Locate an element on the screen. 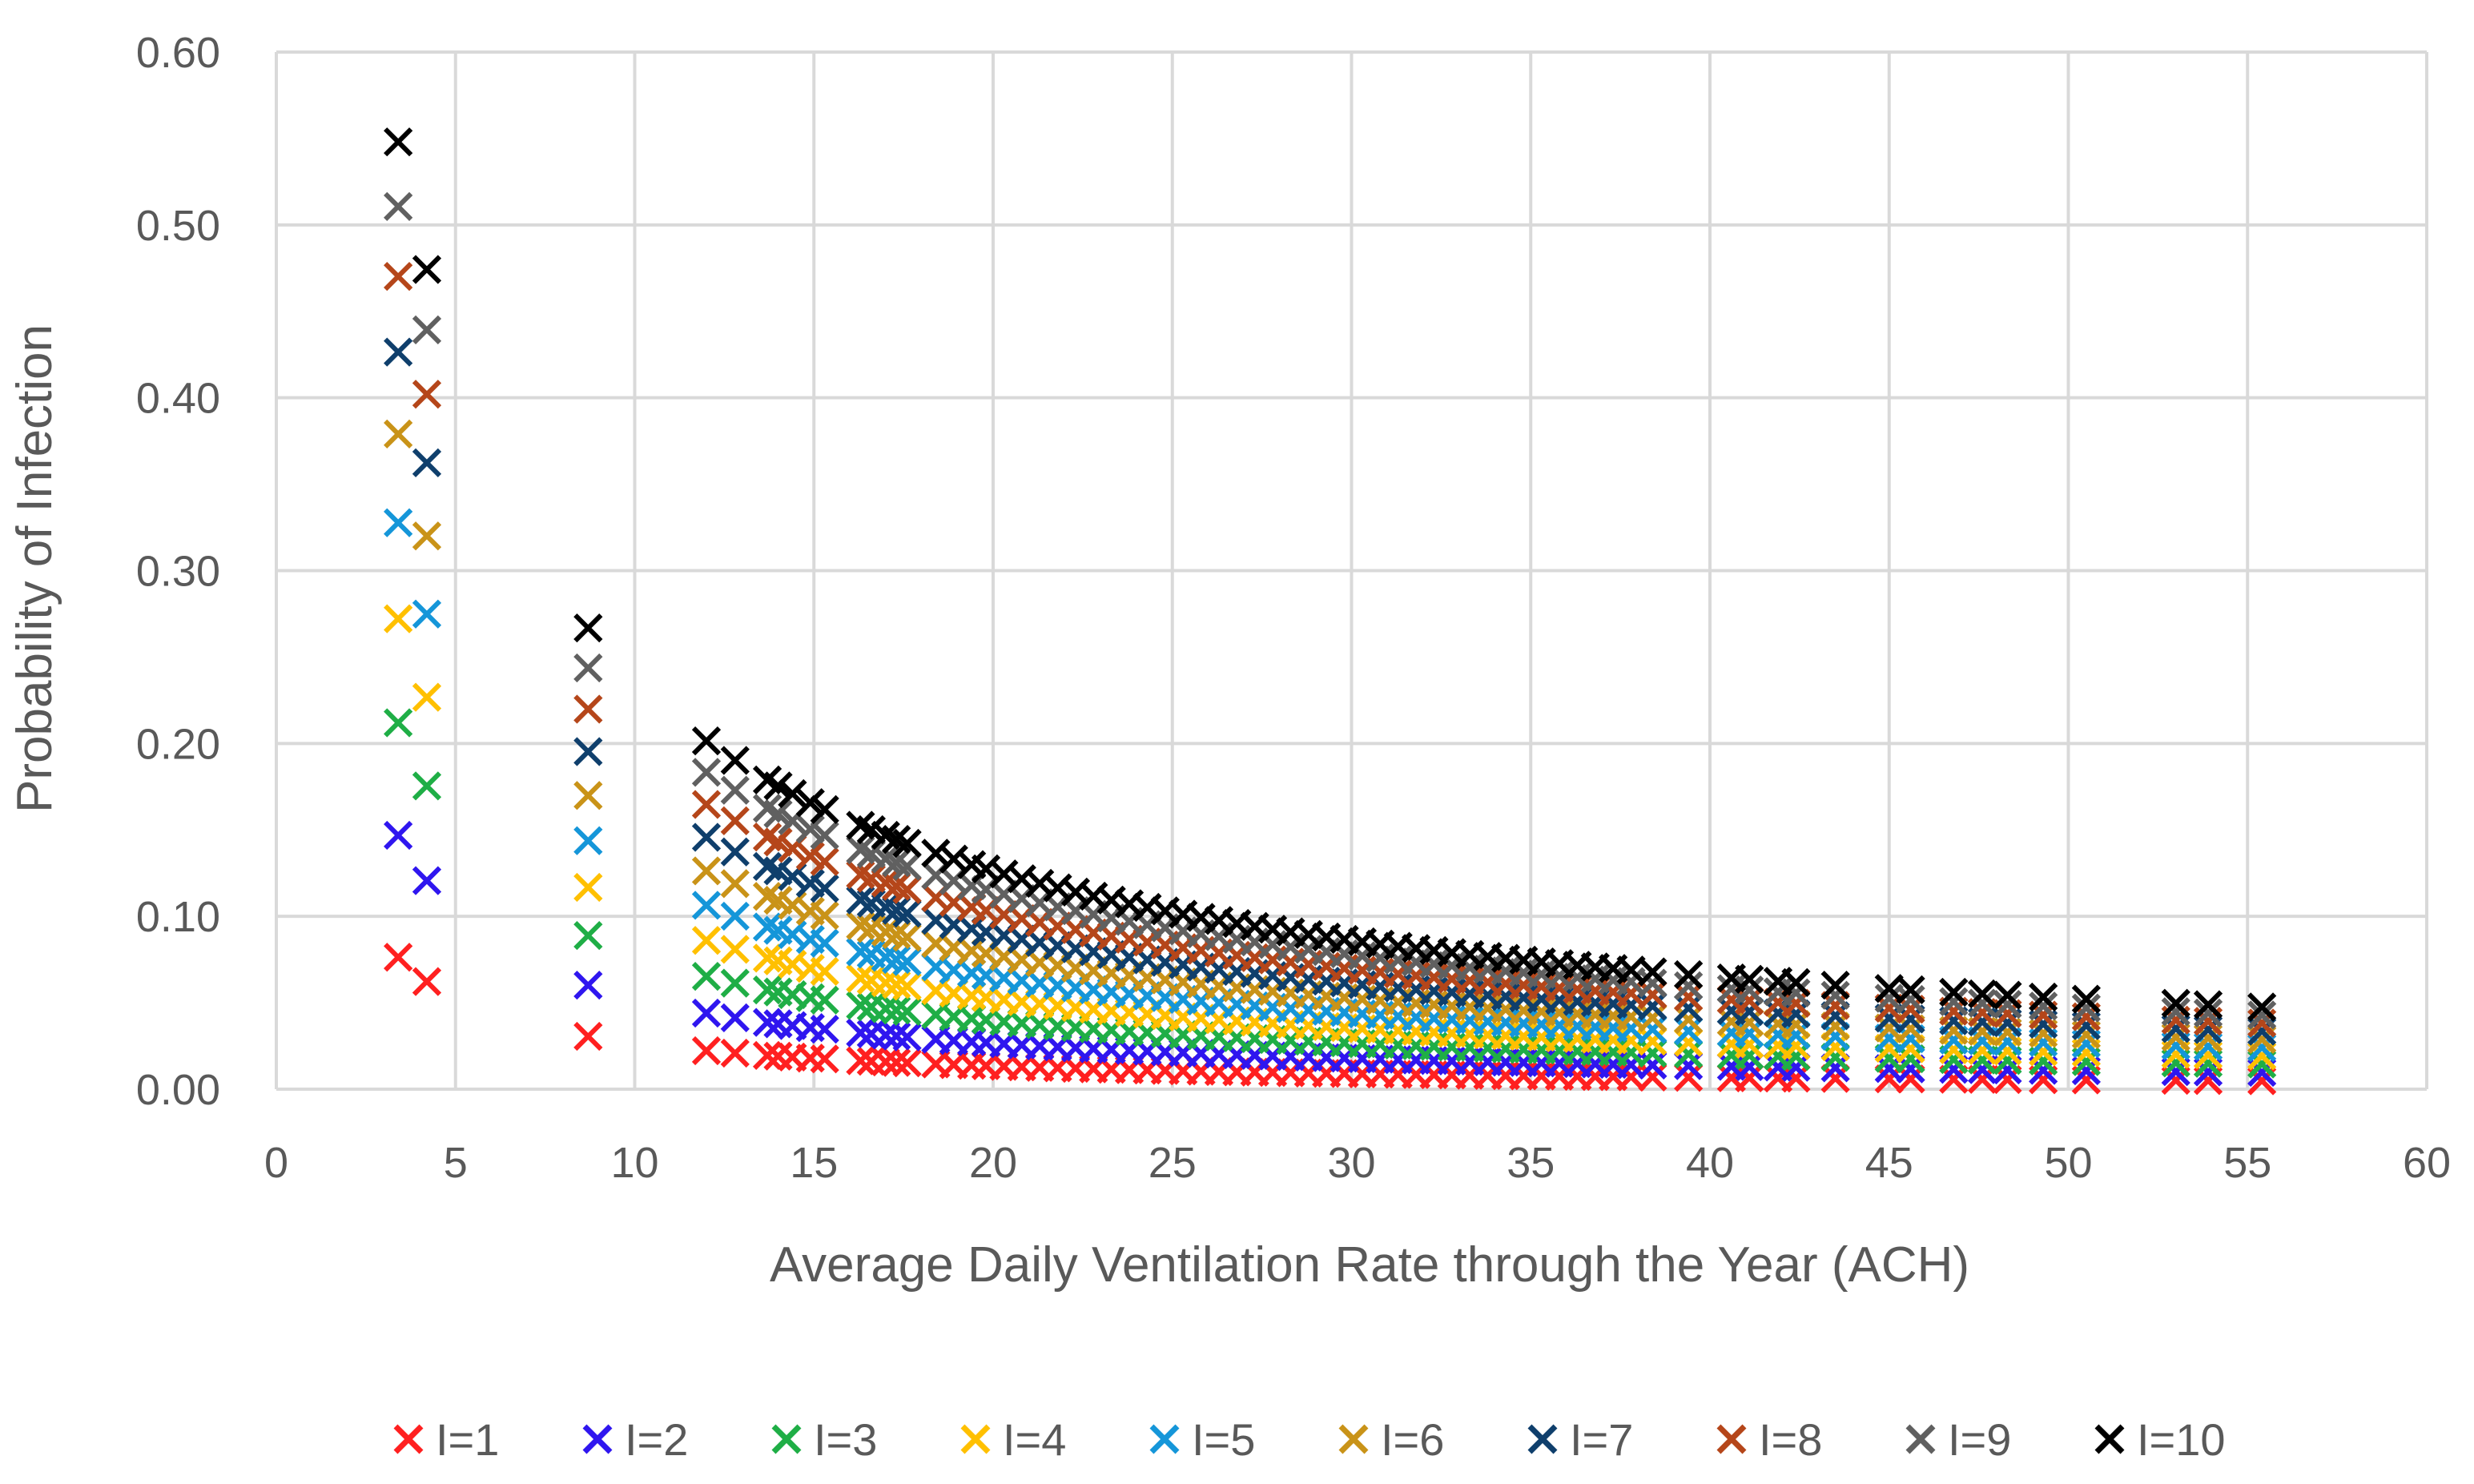  x-tick-label: 0 is located at coordinates (276, 1163).